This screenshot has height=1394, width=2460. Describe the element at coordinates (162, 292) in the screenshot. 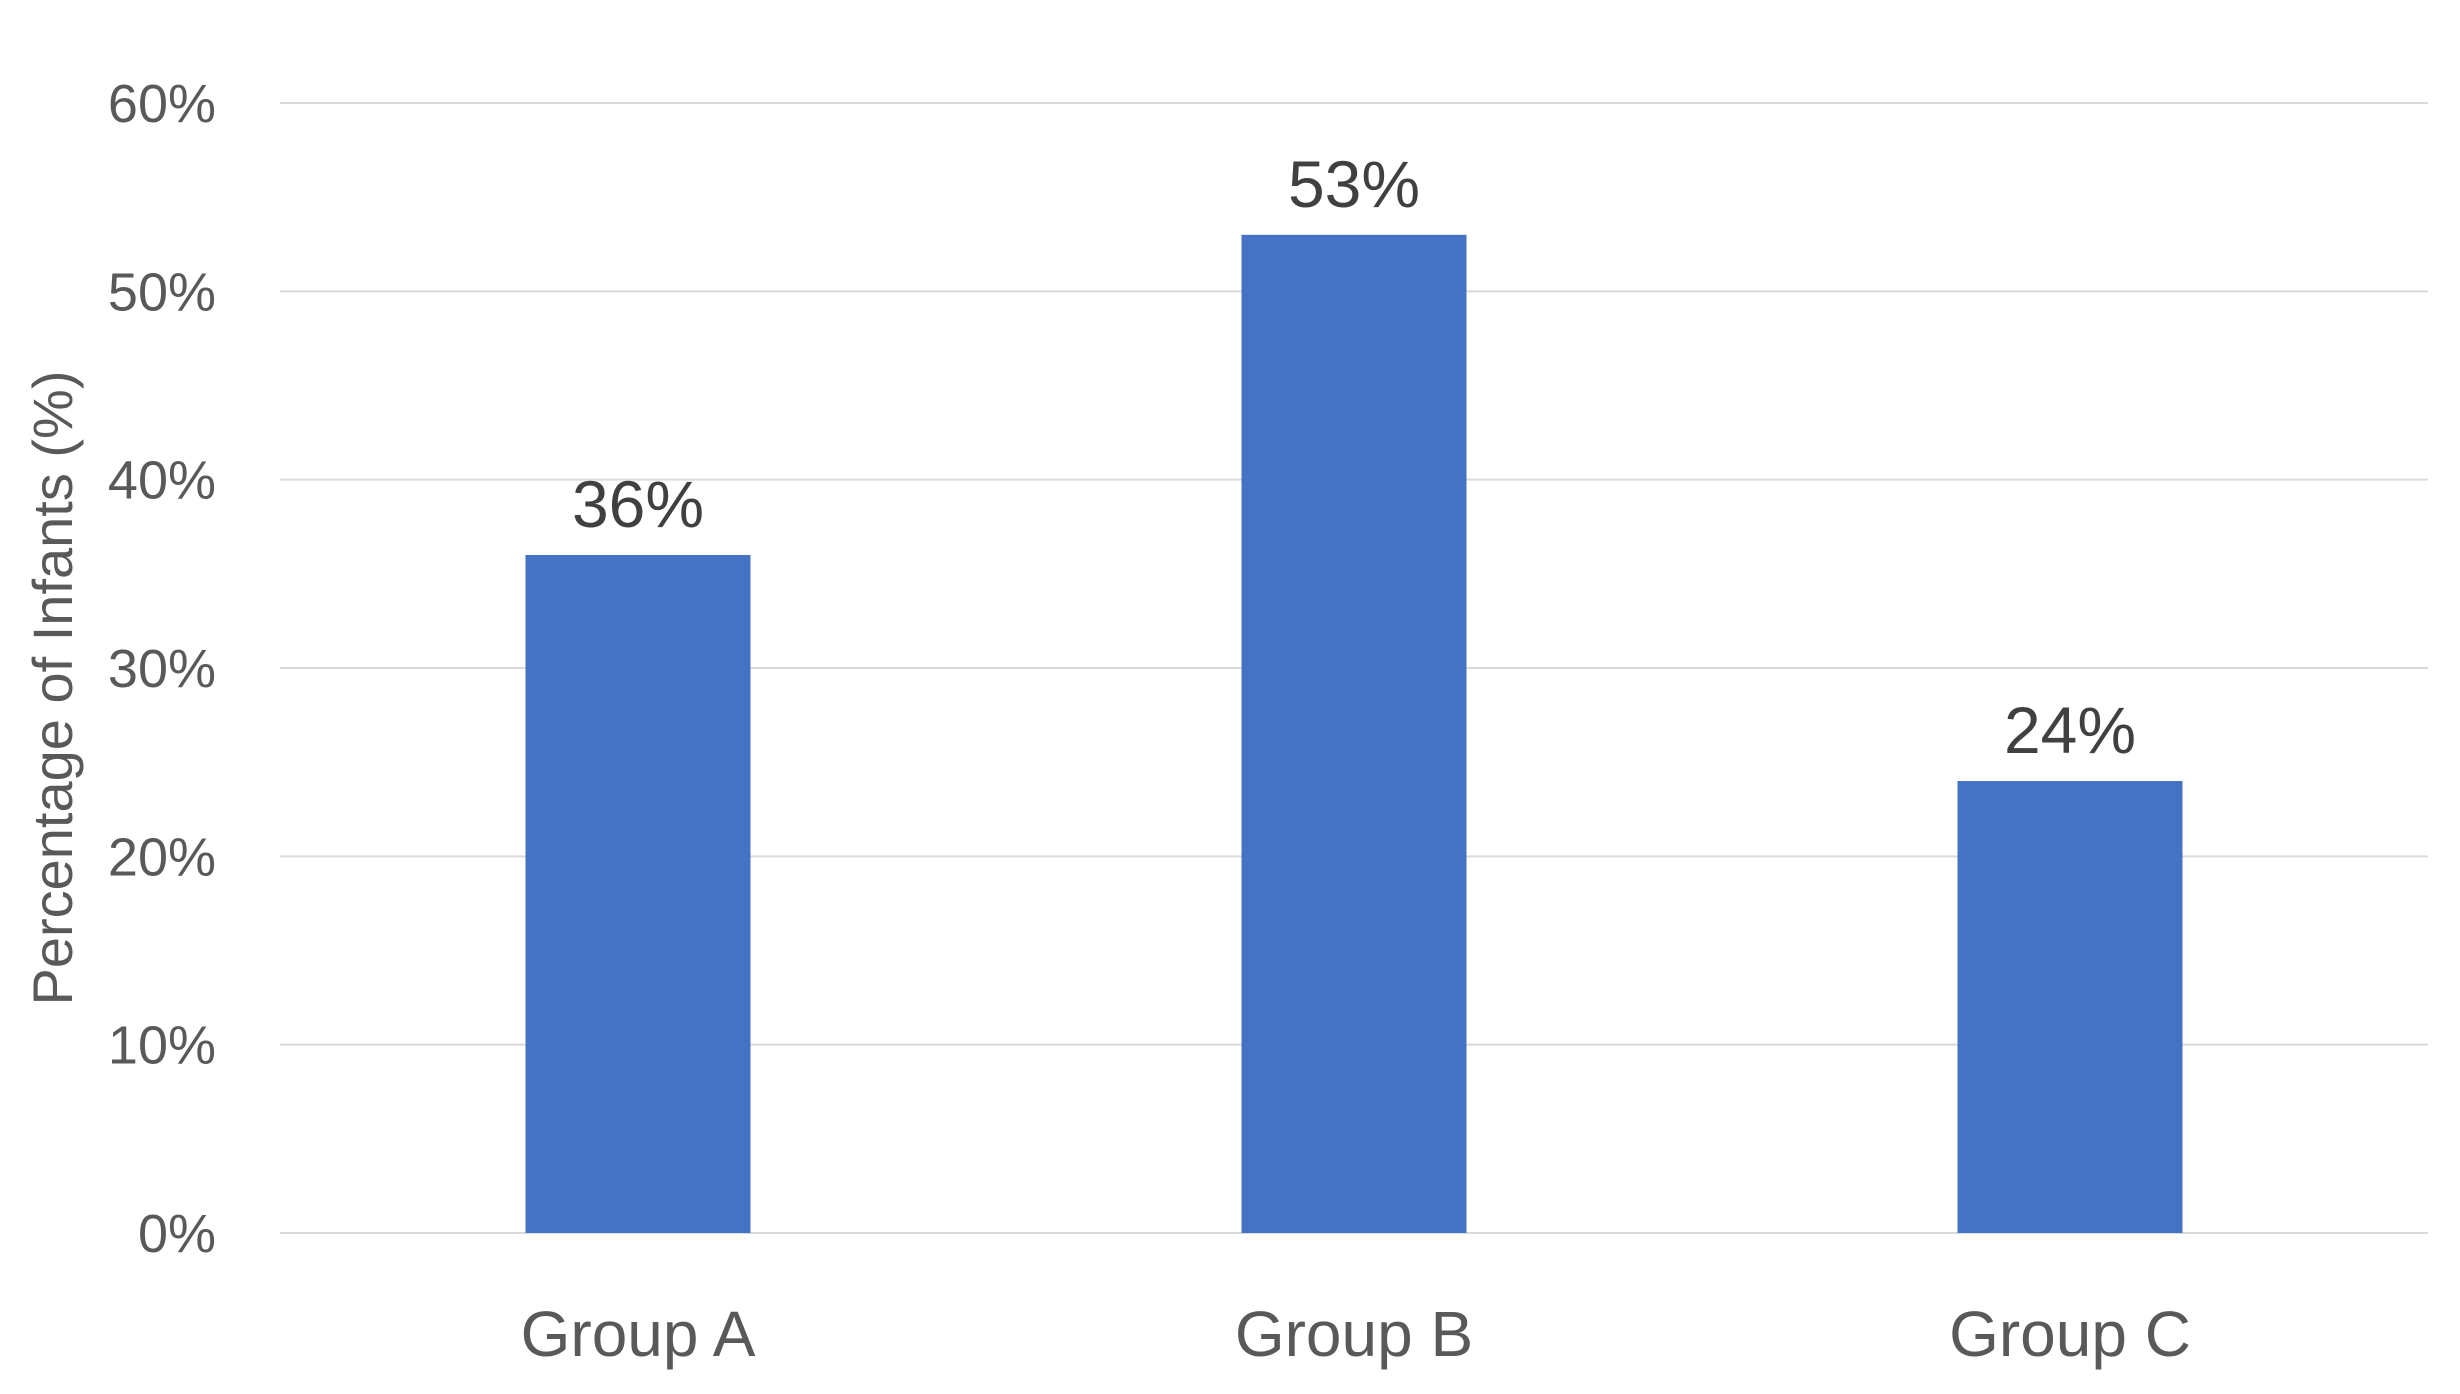

I see `y-tick-label: 50%` at that location.